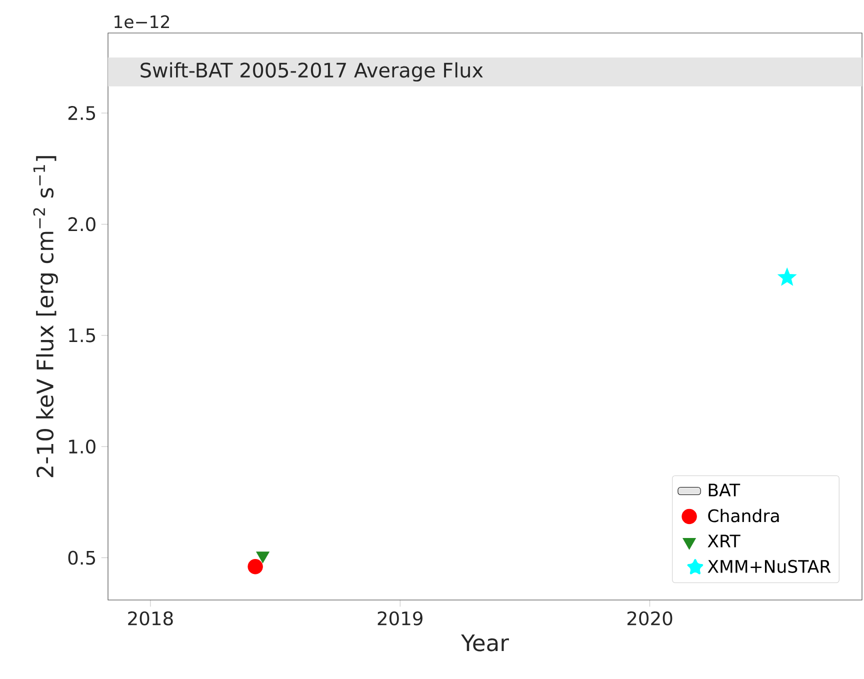  What do you see at coordinates (743, 515) in the screenshot?
I see `legend-label: Chandra` at bounding box center [743, 515].